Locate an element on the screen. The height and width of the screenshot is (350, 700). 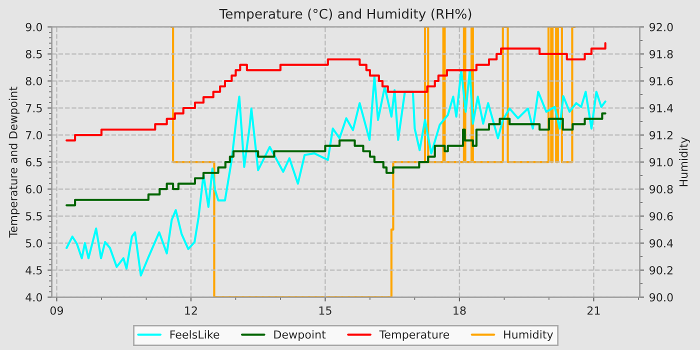
legend-label: FeelsLike is located at coordinates (195, 334).